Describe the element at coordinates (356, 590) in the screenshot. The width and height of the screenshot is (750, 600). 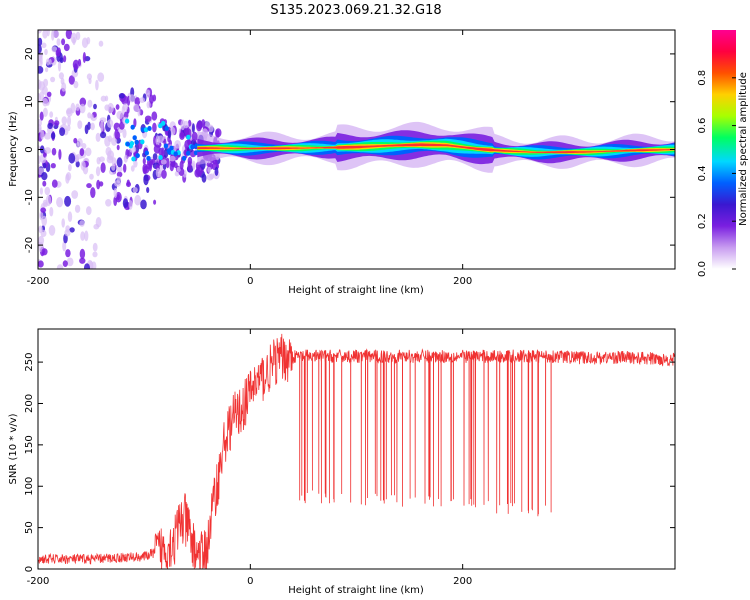
I see `snr-x-label: Height of straight line (km)` at that location.